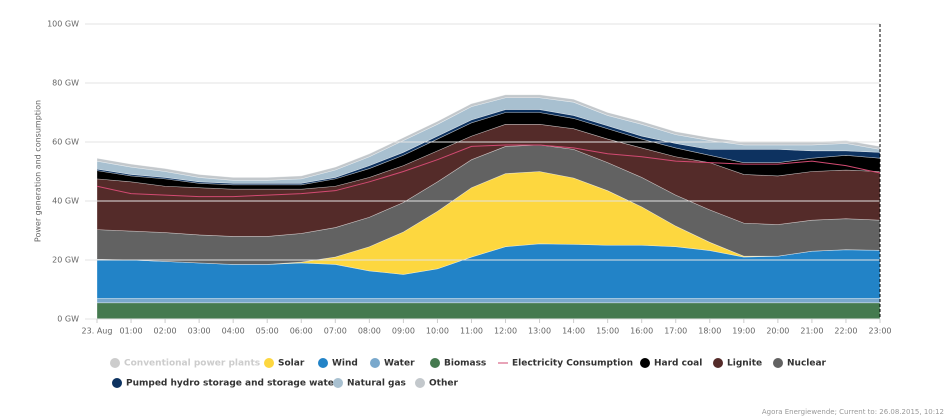  I want to click on legend-label: Natural gas, so click(376, 384).